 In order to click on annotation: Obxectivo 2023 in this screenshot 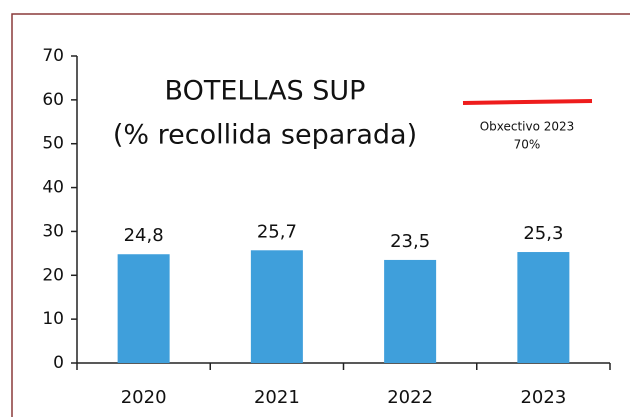, I will do `click(527, 127)`.